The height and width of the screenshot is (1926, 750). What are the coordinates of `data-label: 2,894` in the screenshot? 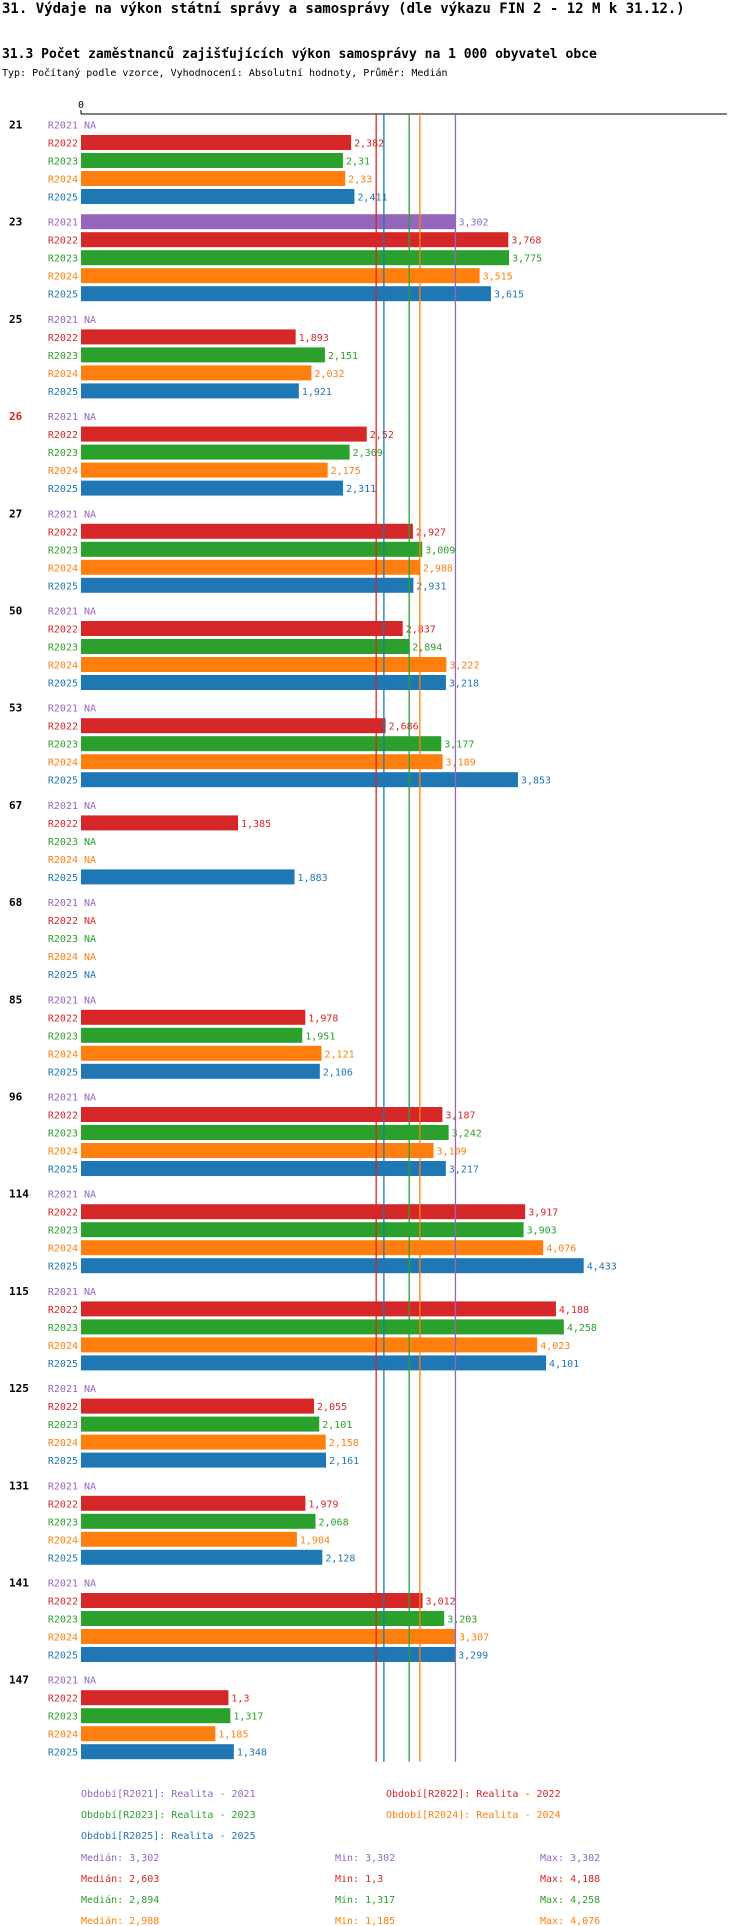 It's located at (427, 648).